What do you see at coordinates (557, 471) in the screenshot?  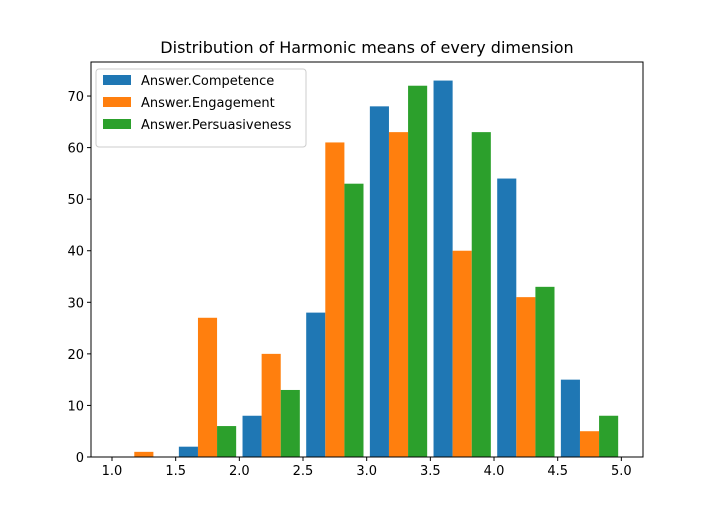 I see `x-tick-label: 4.5` at bounding box center [557, 471].